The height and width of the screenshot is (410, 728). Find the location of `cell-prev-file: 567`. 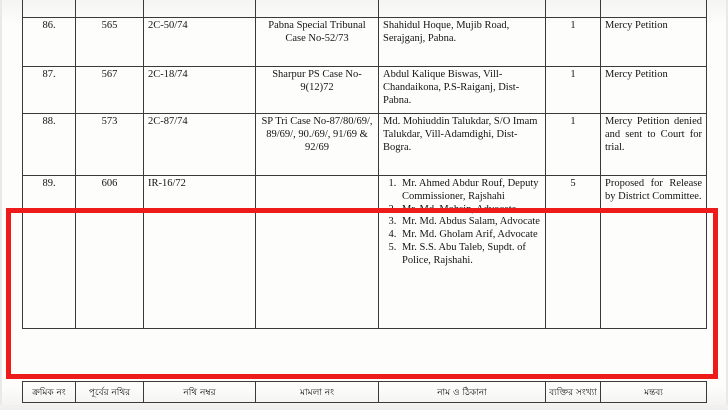

cell-prev-file: 567 is located at coordinates (109, 90).